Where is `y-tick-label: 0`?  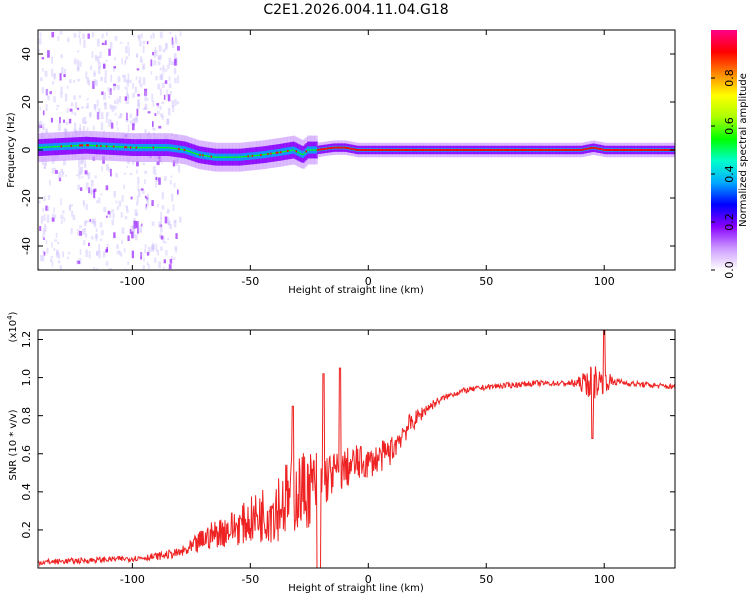
y-tick-label: 0 is located at coordinates (26, 150).